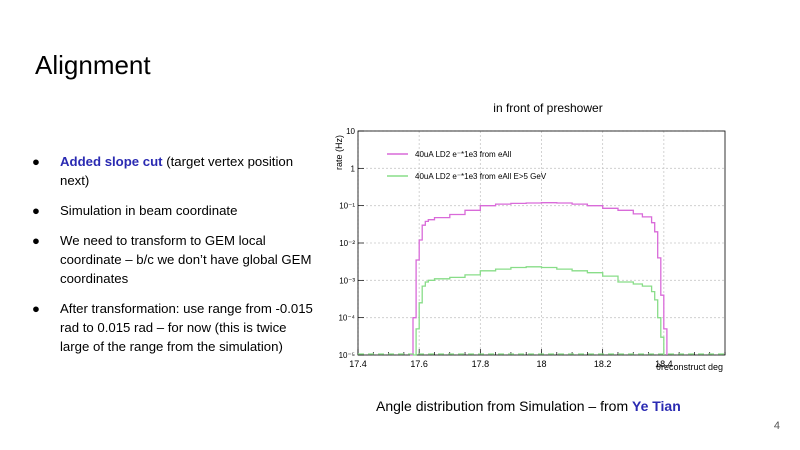 The width and height of the screenshot is (800, 450). Describe the element at coordinates (689, 367) in the screenshot. I see `x-axis-label: θreconstruct deg` at that location.